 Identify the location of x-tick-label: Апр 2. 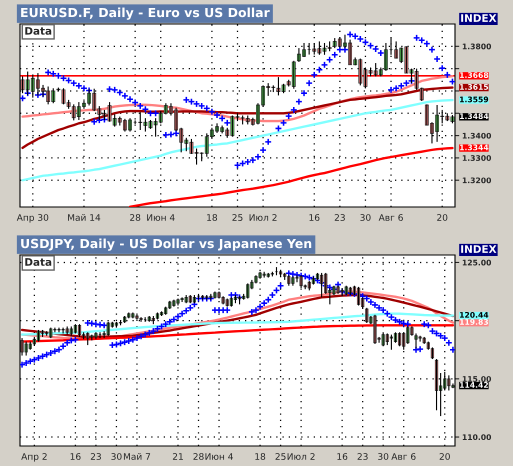
(34, 457).